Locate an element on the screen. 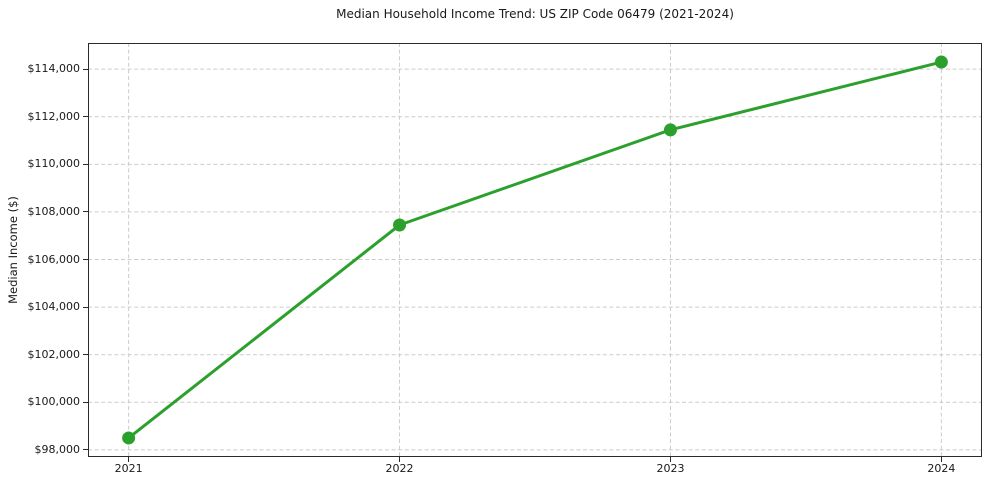 This screenshot has height=490, width=989. x-tick-label: 2022 is located at coordinates (399, 468).